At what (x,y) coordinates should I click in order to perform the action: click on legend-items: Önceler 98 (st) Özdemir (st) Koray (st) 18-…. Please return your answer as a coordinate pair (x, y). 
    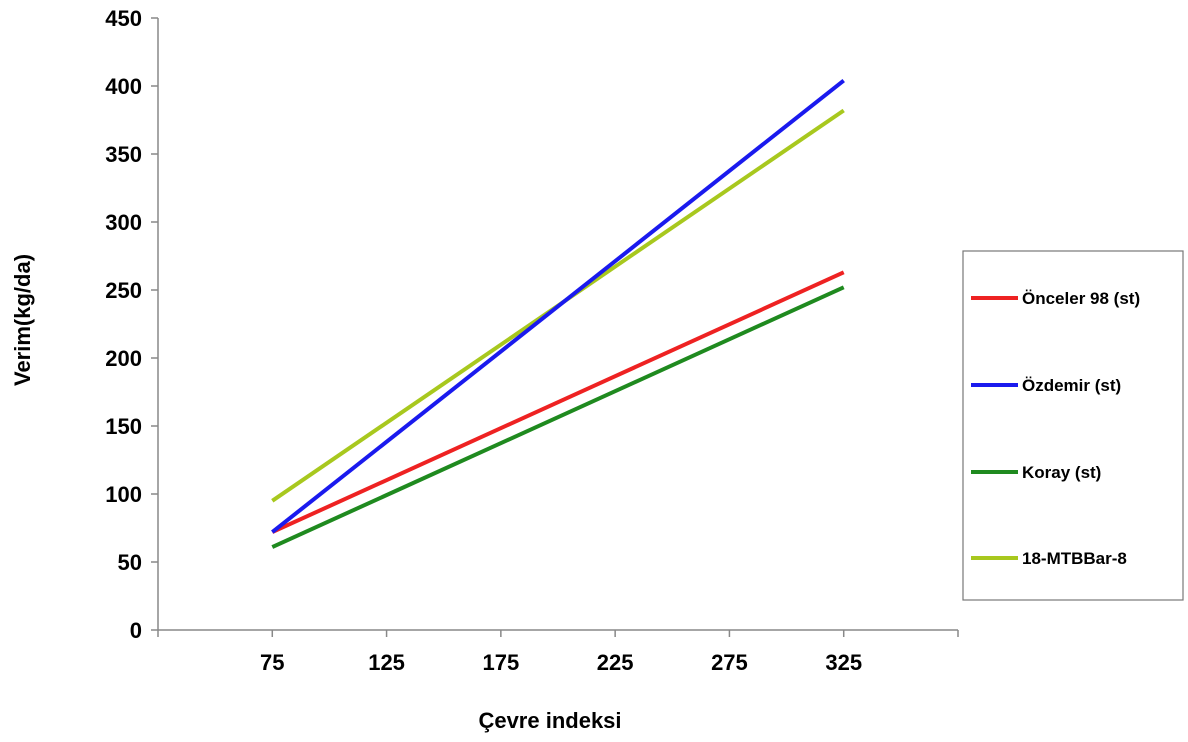
    Looking at the image, I should click on (1055, 428).